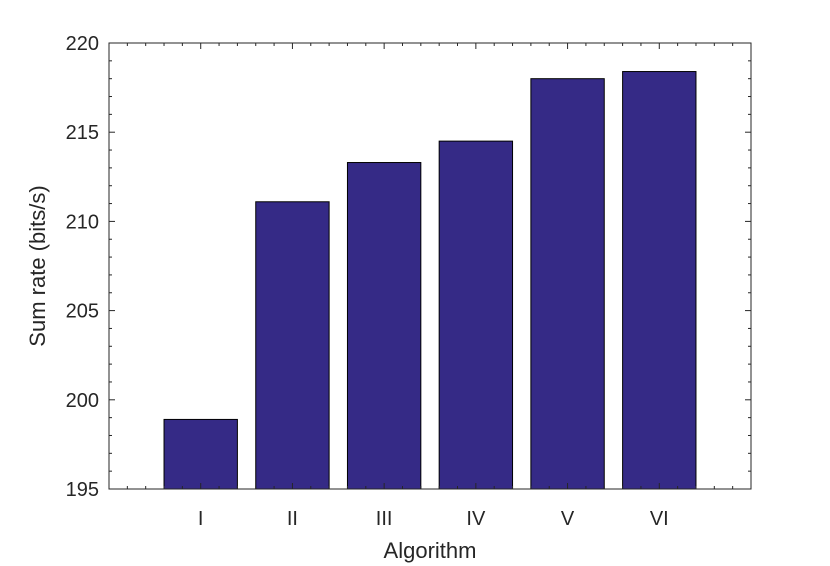 This screenshot has width=830, height=566. I want to click on x-tick-label: I, so click(201, 519).